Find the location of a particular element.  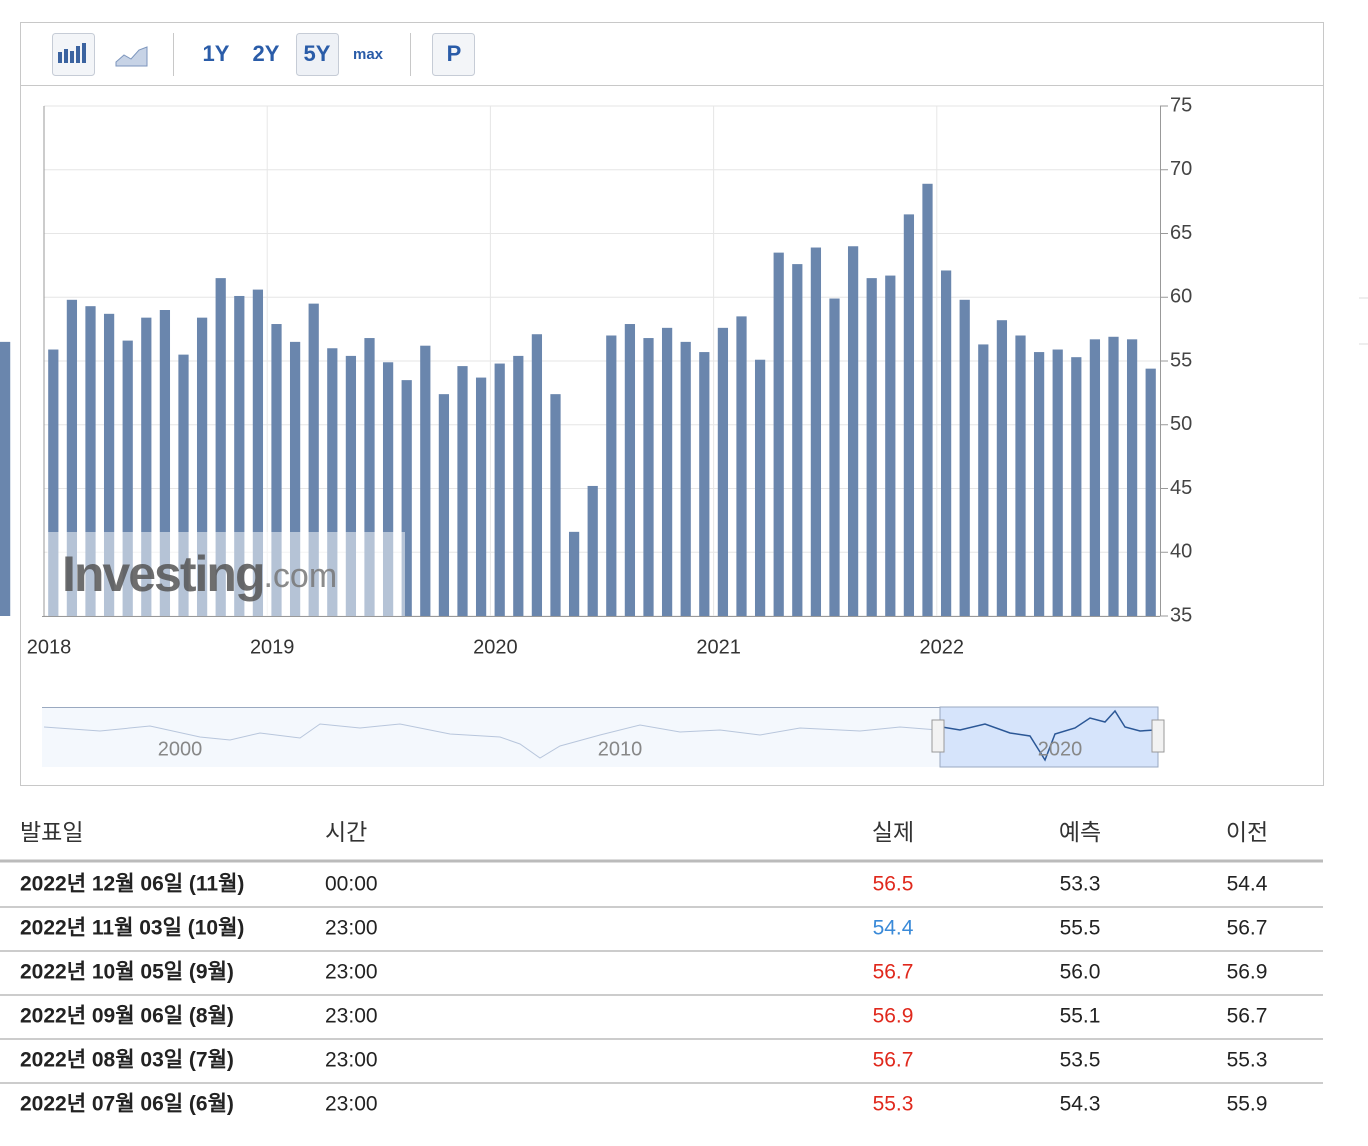

range-button: 5Y is located at coordinates (317, 53).